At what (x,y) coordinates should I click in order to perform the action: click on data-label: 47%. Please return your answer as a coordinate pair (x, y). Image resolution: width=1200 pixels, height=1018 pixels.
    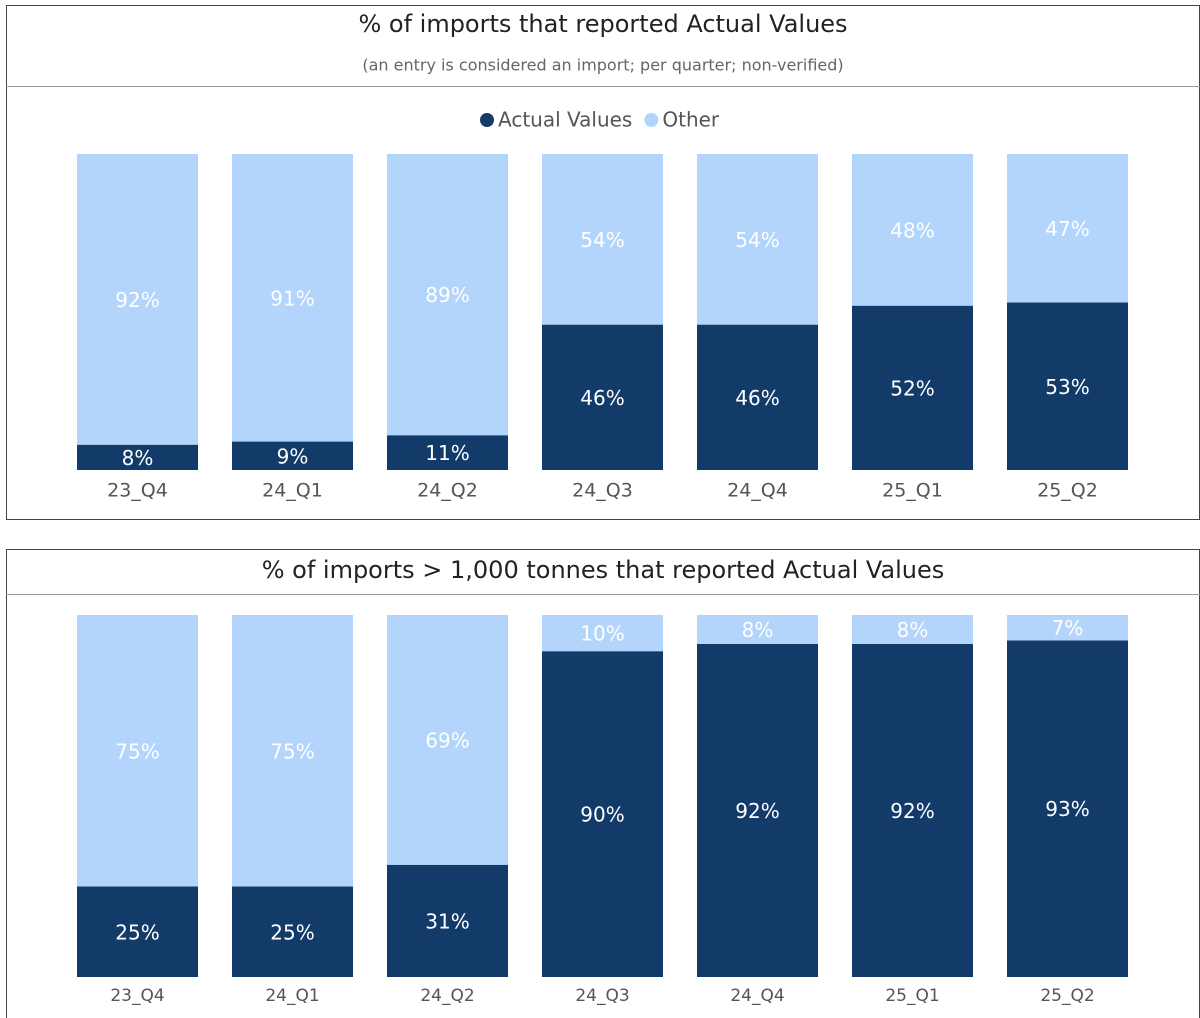
    Looking at the image, I should click on (1067, 229).